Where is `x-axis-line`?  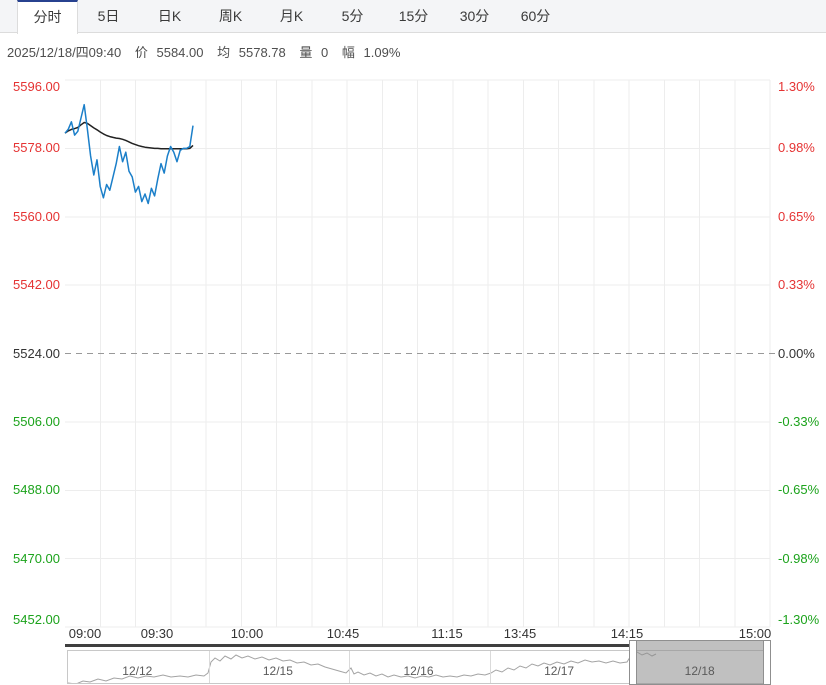
x-axis-line is located at coordinates (347, 645).